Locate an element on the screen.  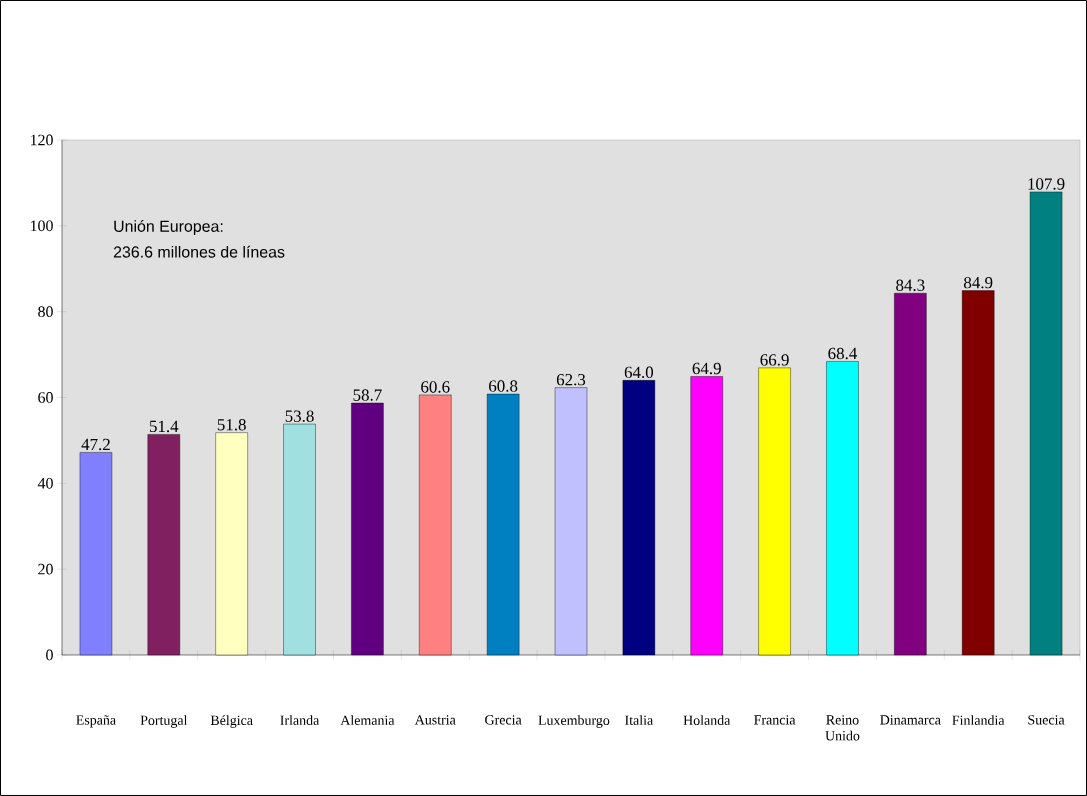
x-tick-label: Dinamarca is located at coordinates (910, 720).